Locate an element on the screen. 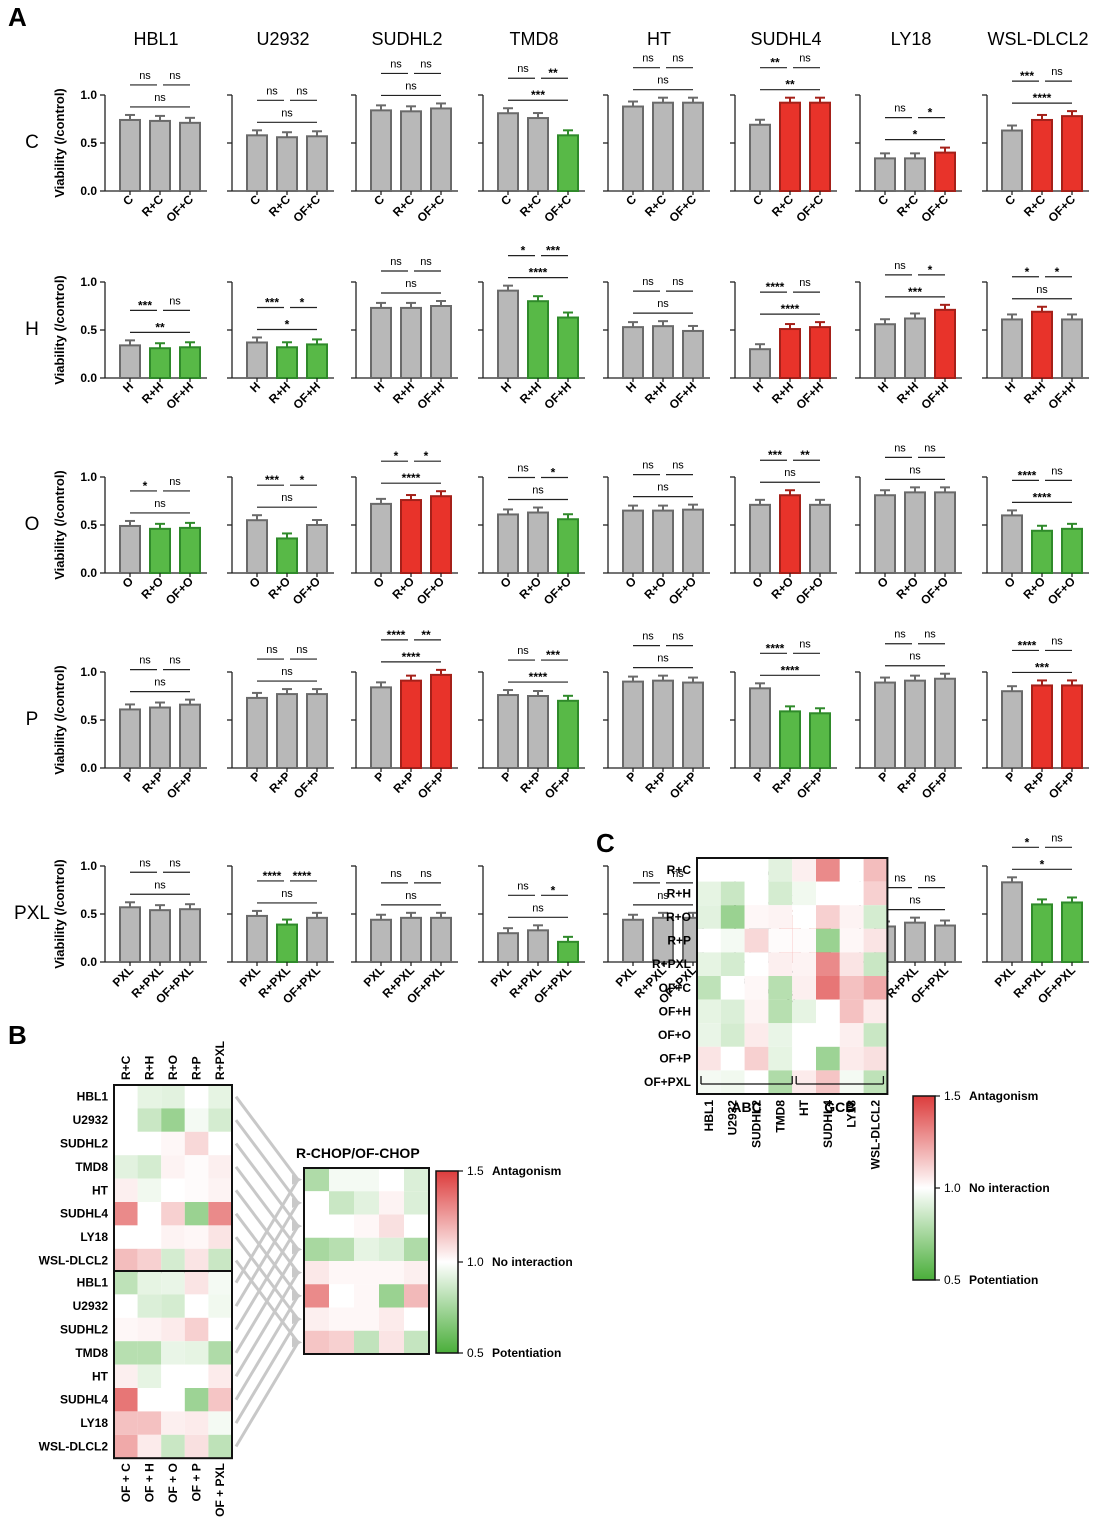 The image size is (1096, 1530). x-category-label: C is located at coordinates (379, 200).